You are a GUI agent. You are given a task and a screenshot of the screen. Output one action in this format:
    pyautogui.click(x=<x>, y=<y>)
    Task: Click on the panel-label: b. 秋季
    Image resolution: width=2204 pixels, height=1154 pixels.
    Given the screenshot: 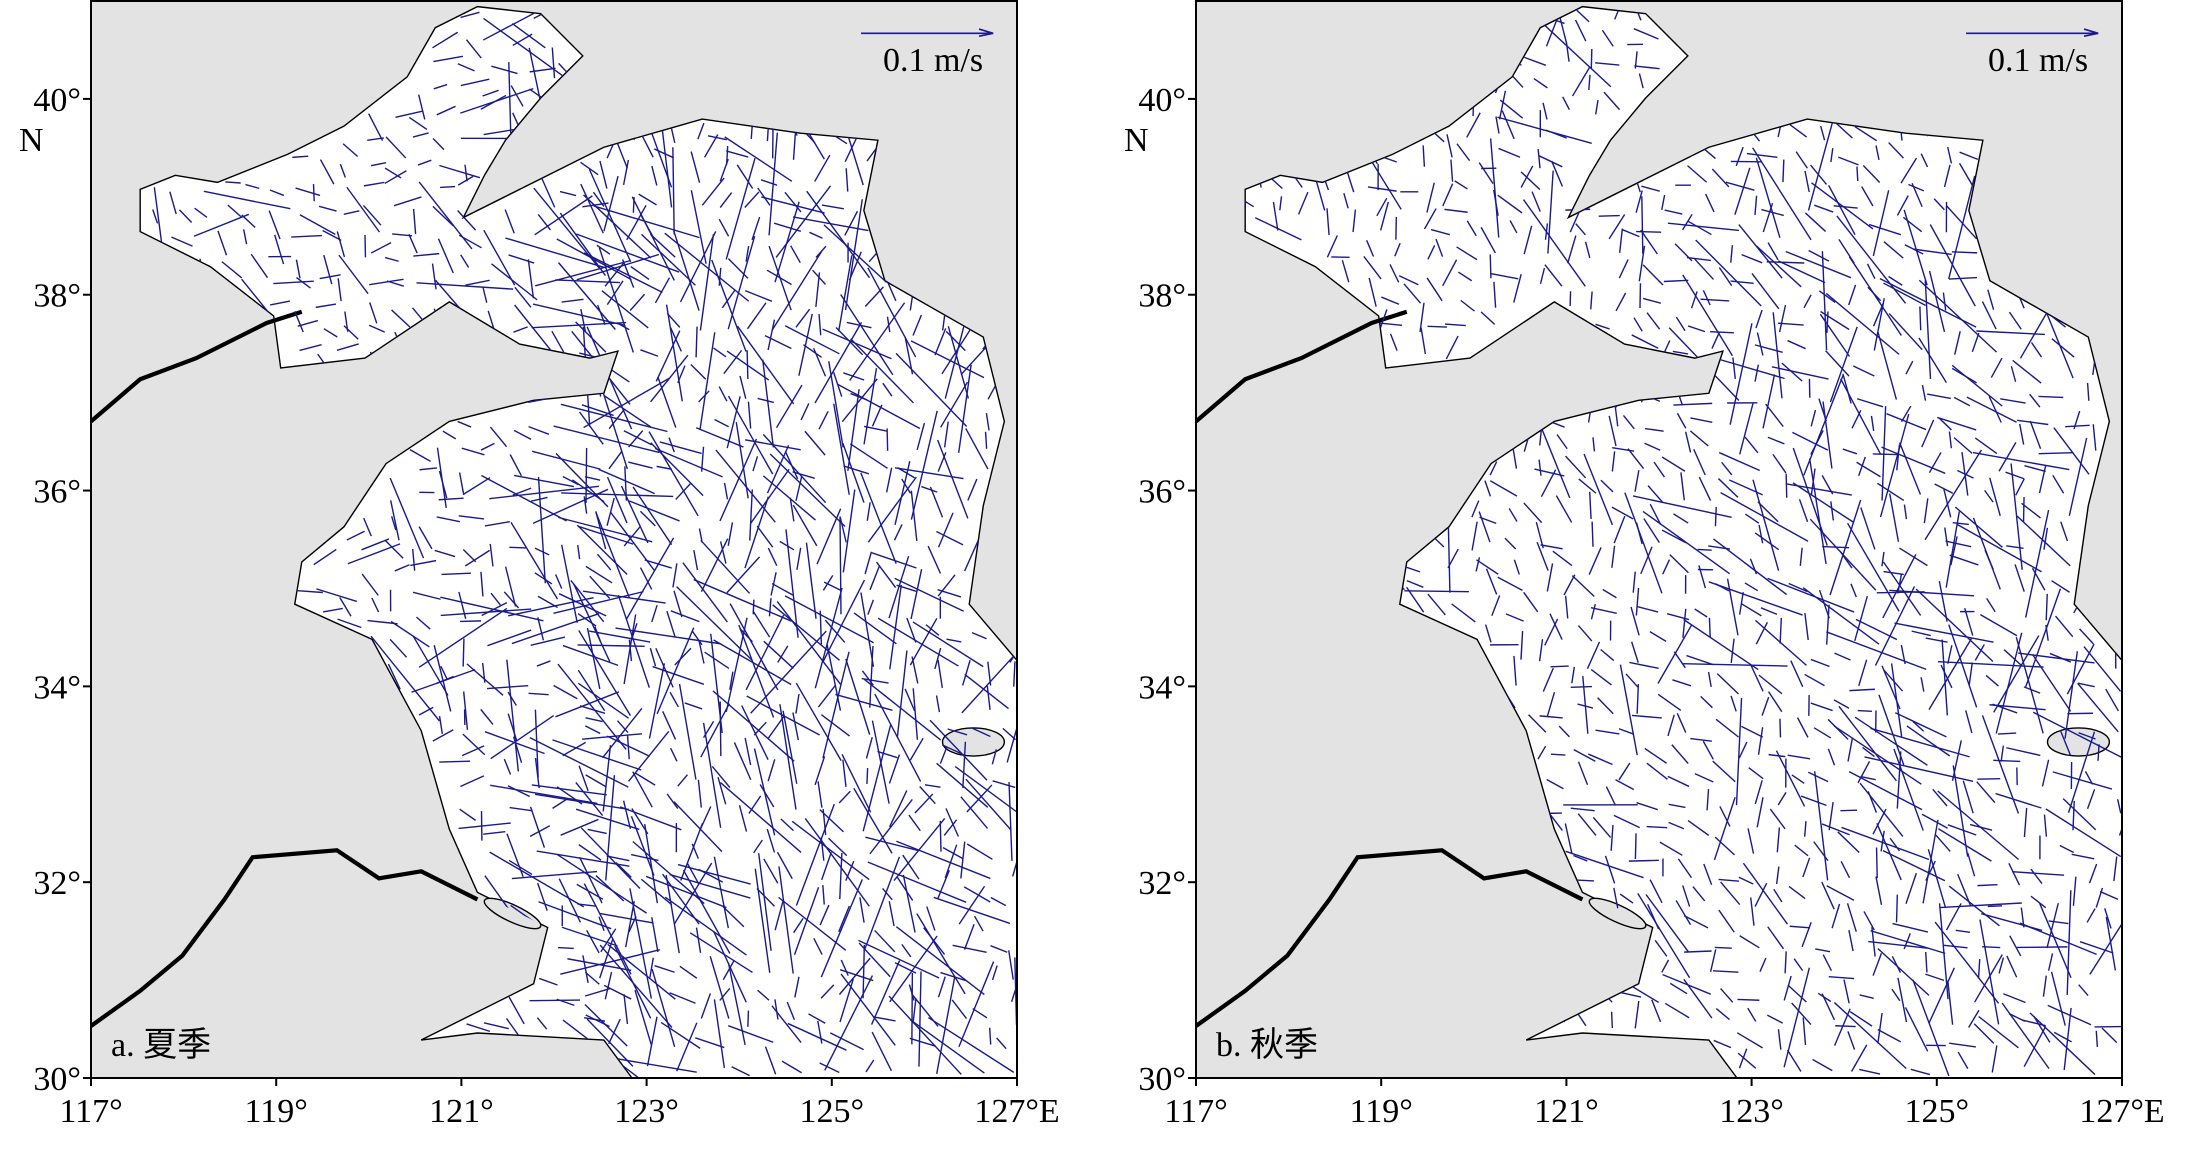 What is the action you would take?
    pyautogui.click(x=1267, y=1045)
    